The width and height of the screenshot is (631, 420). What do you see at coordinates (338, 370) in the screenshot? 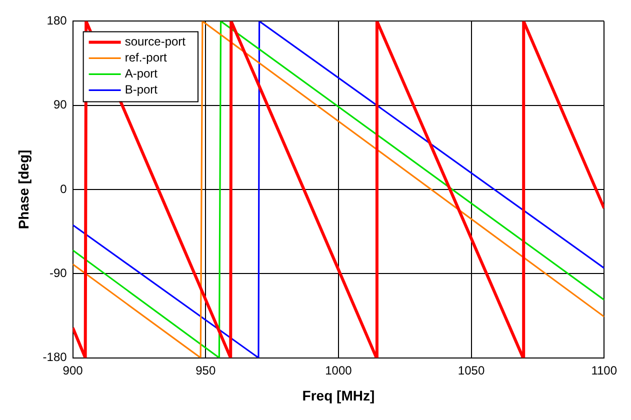
I see `x-tick-label: 1000` at bounding box center [338, 370].